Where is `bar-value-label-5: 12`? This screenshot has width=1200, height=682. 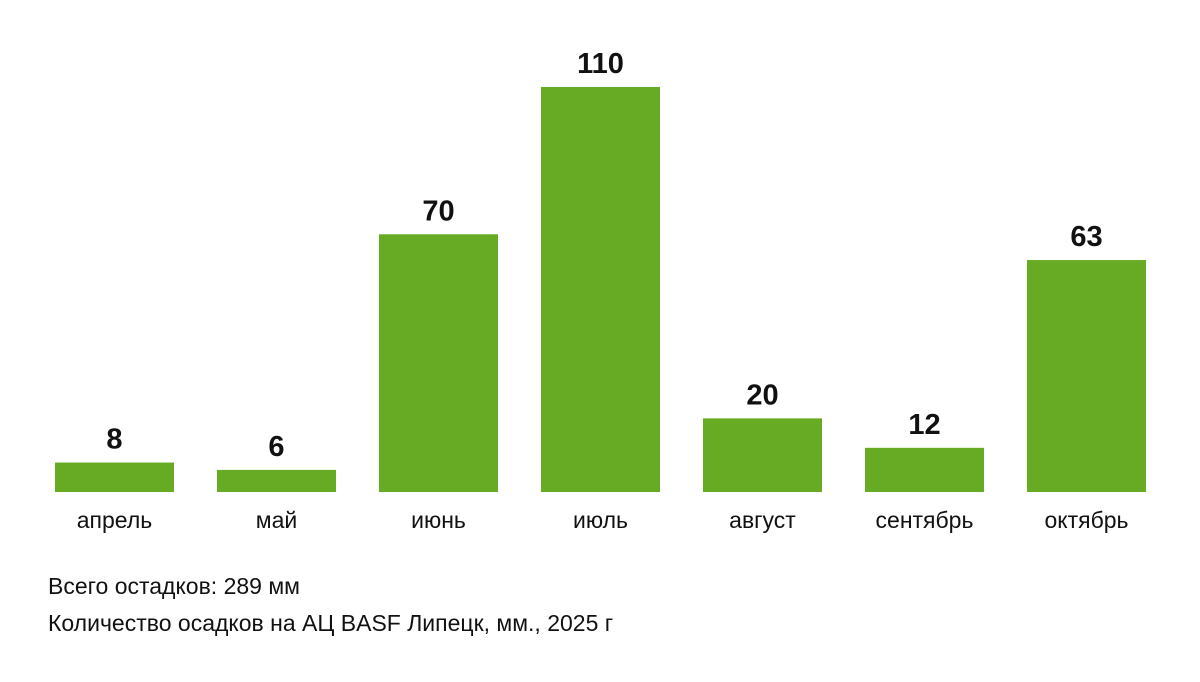
bar-value-label-5: 12 is located at coordinates (924, 425).